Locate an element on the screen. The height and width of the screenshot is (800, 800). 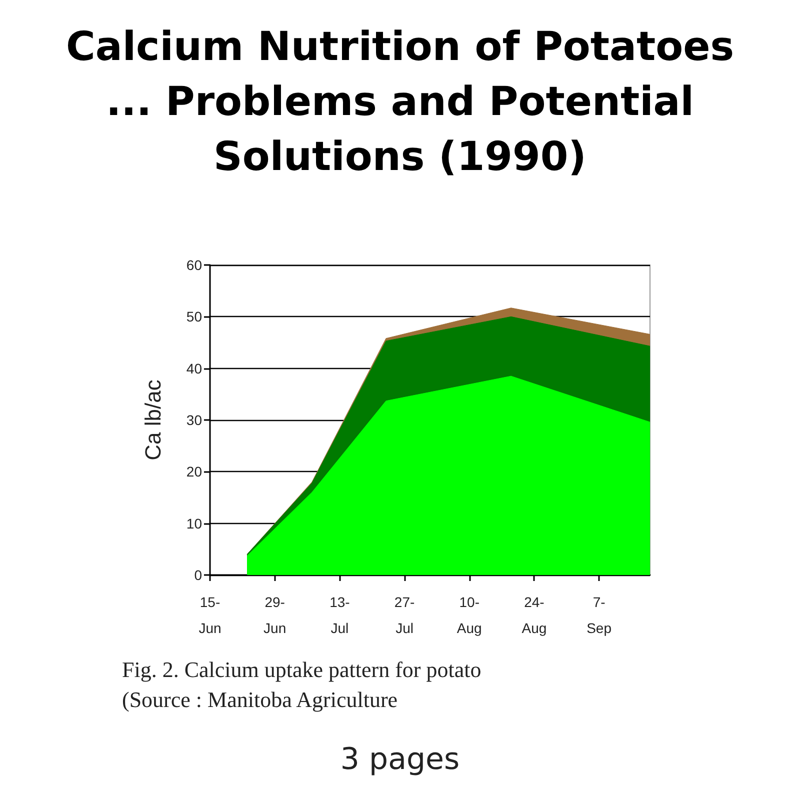
x-tick-label: 29- Jun is located at coordinates (275, 615).